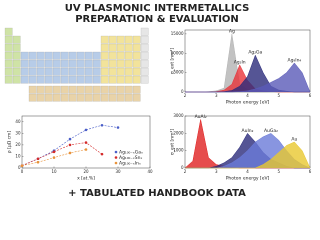 Image resolution: width=320 pixels, height=240 pixels. I want to click on y-tick-label: 1000, so click(178, 150).